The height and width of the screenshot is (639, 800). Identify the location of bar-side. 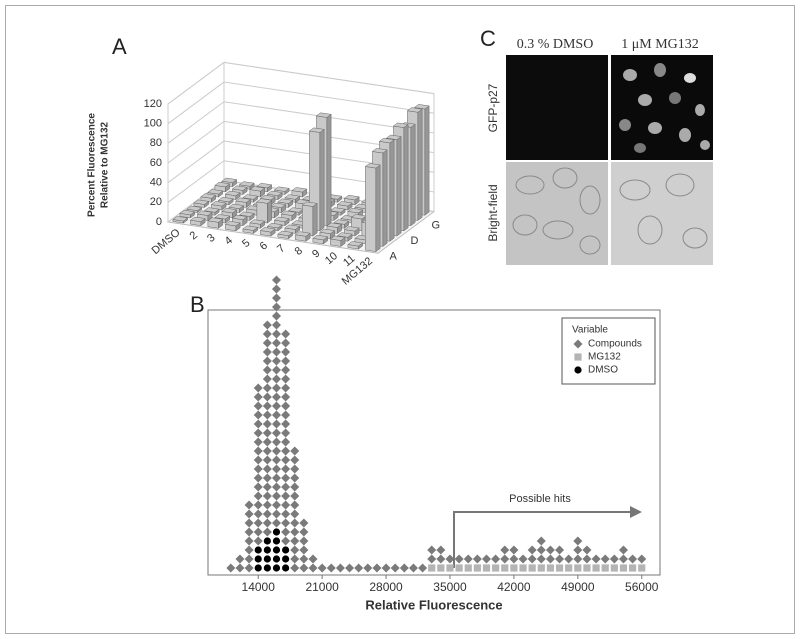
(420, 164).